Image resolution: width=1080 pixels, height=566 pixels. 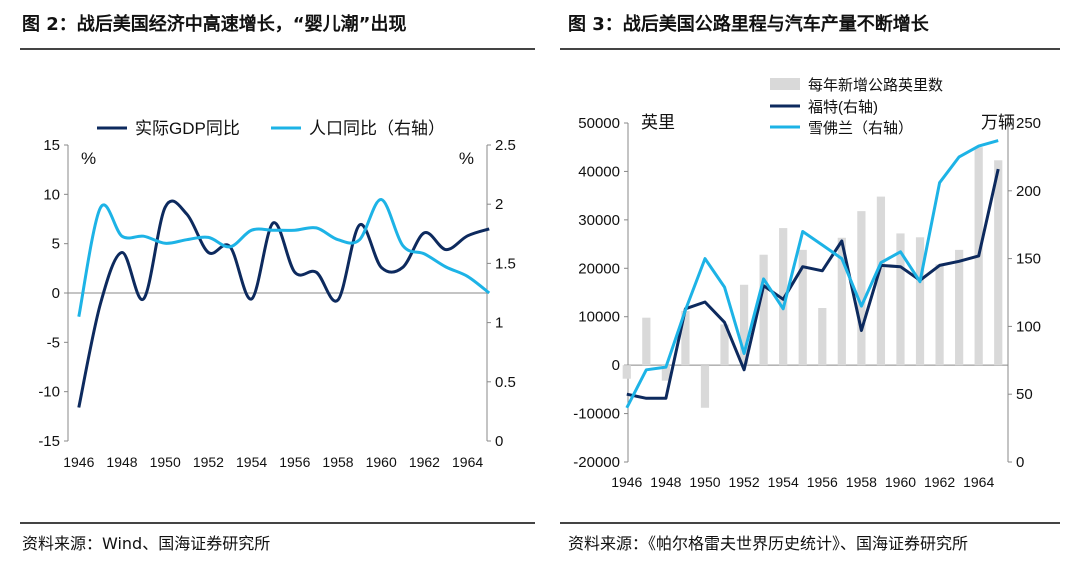 What do you see at coordinates (861, 482) in the screenshot?
I see `right-chart-x-tick-label: 1958` at bounding box center [861, 482].